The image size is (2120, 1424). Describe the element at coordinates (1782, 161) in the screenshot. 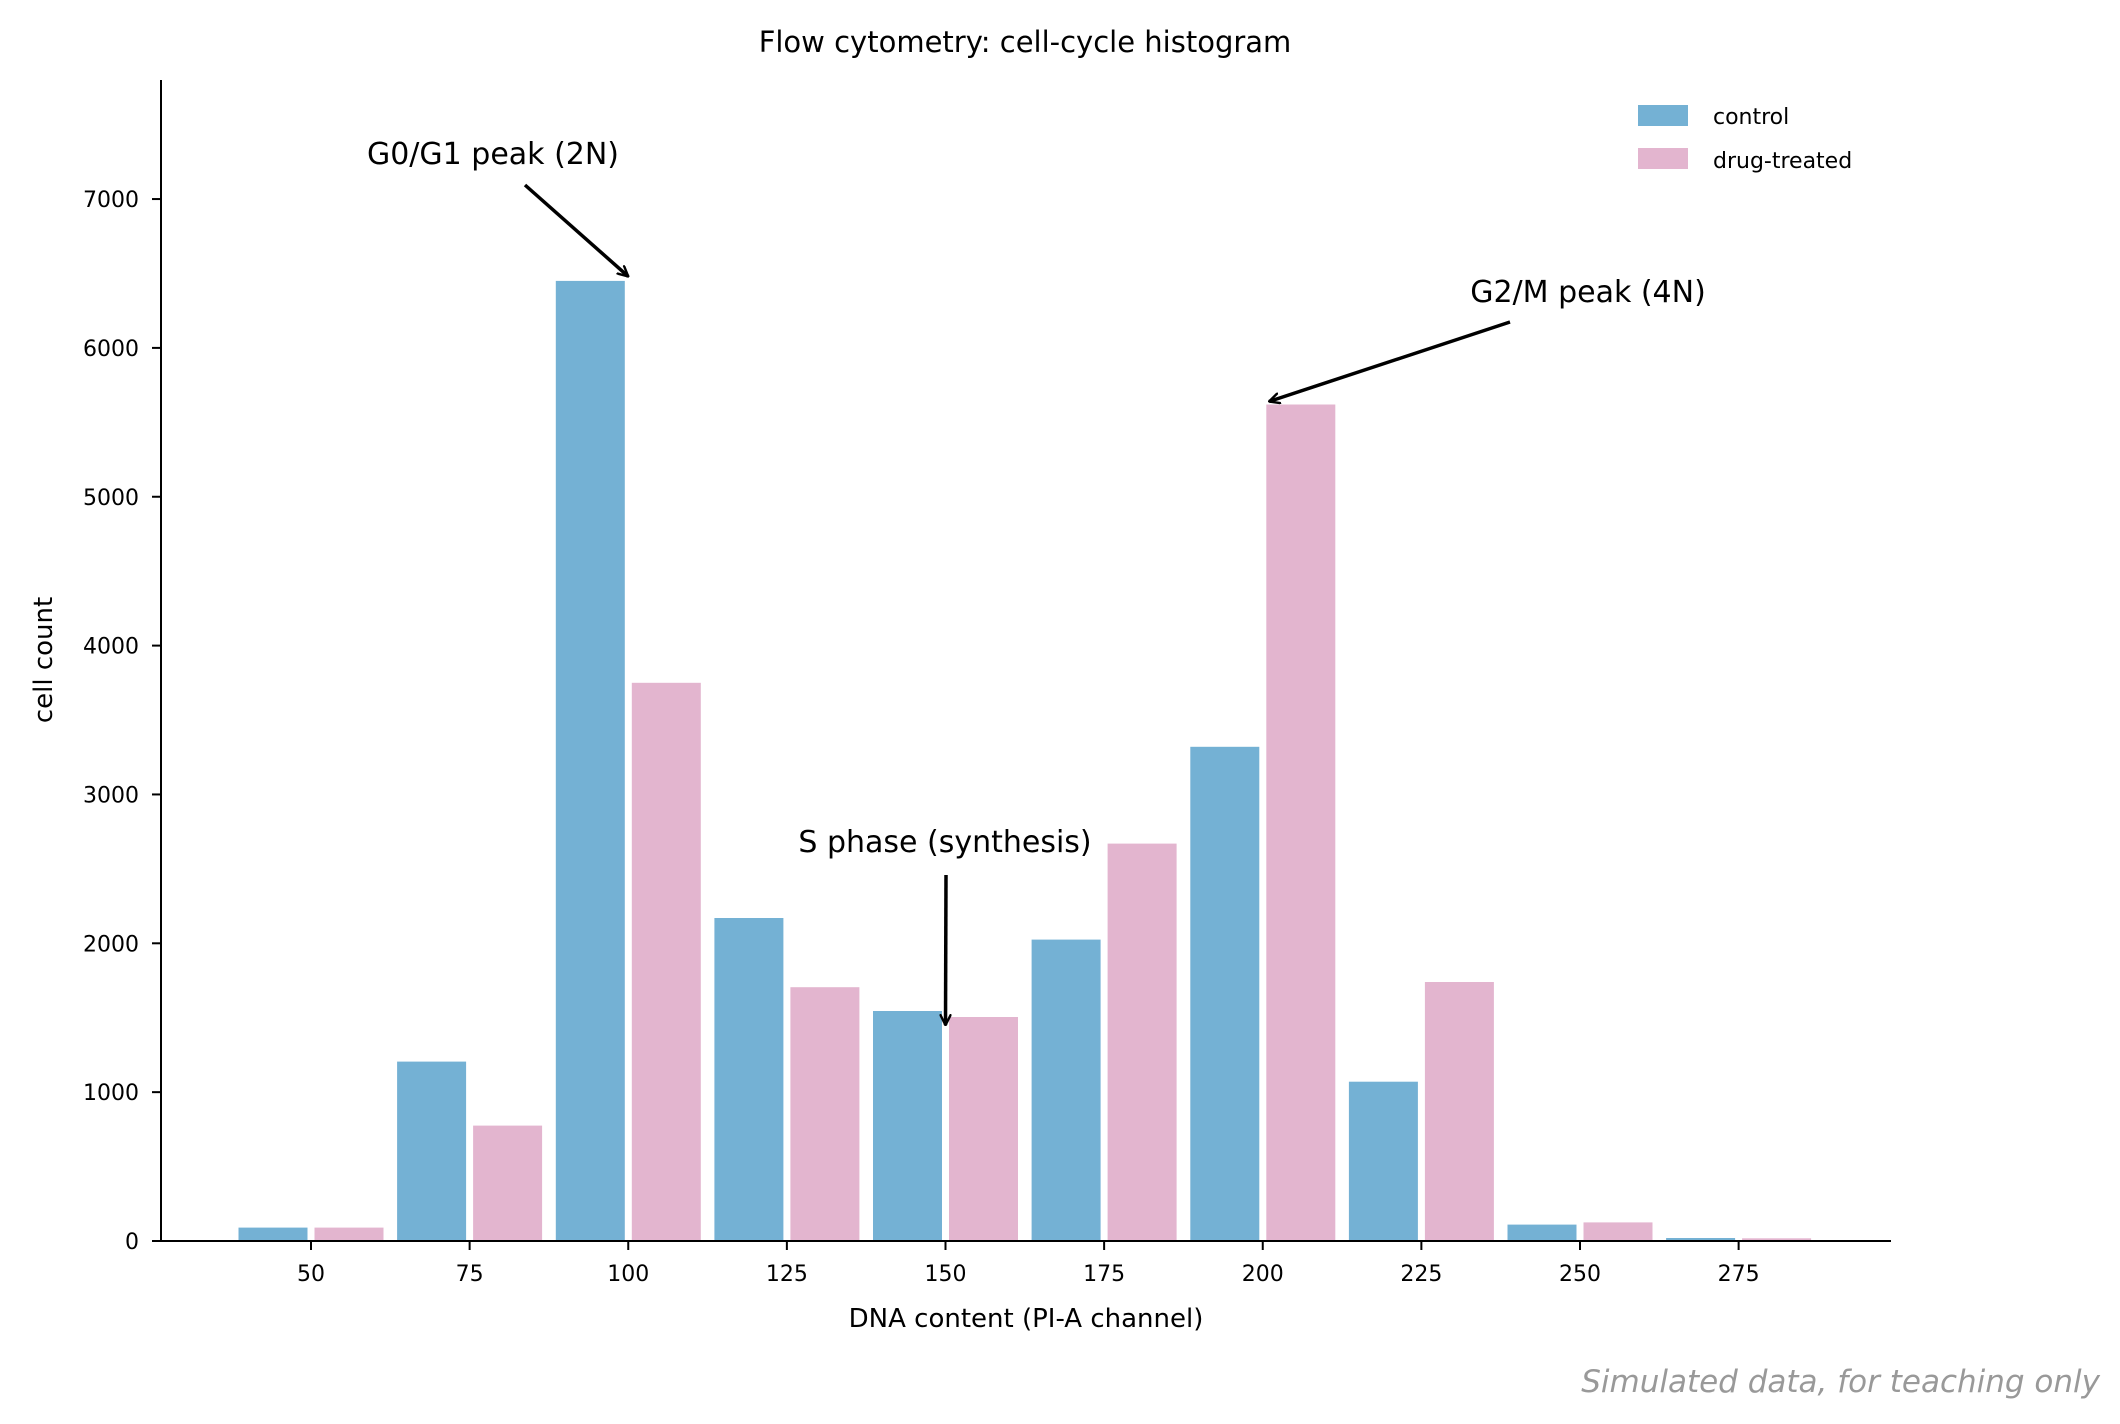

I see `legend-label-drug-treated: drug-treated` at that location.